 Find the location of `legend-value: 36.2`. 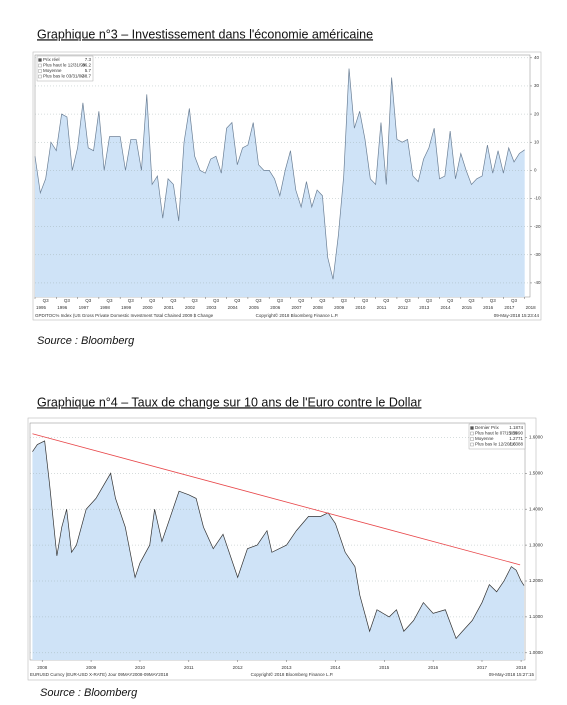

legend-value: 36.2 is located at coordinates (86, 65).